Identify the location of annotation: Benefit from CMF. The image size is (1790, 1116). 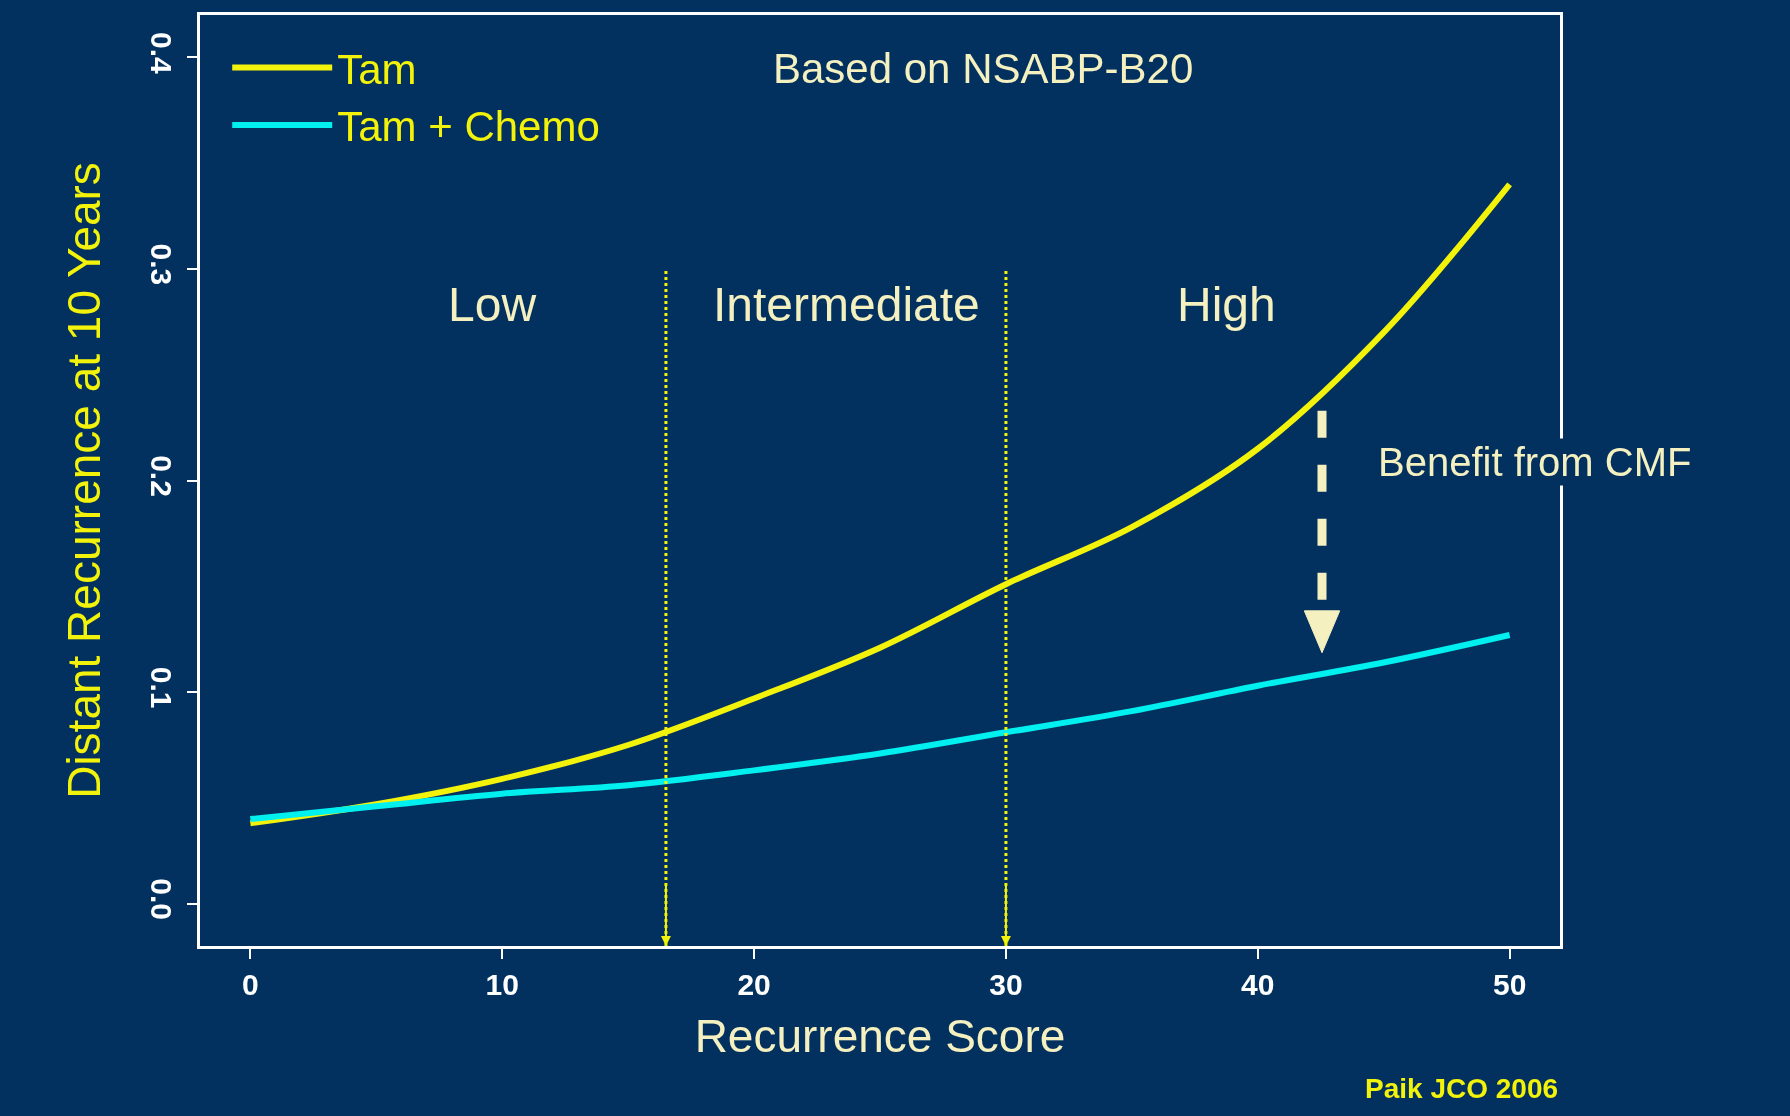
(1535, 462).